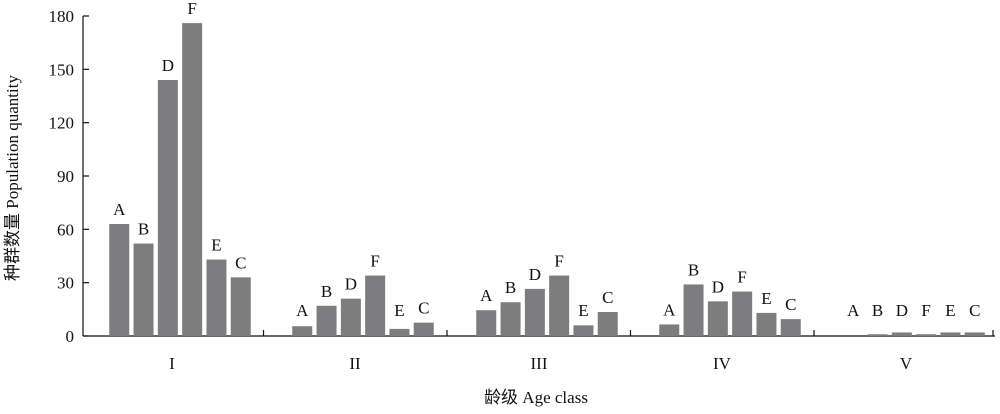 This screenshot has width=1000, height=414. I want to click on y-tick-label: 180, so click(62, 16).